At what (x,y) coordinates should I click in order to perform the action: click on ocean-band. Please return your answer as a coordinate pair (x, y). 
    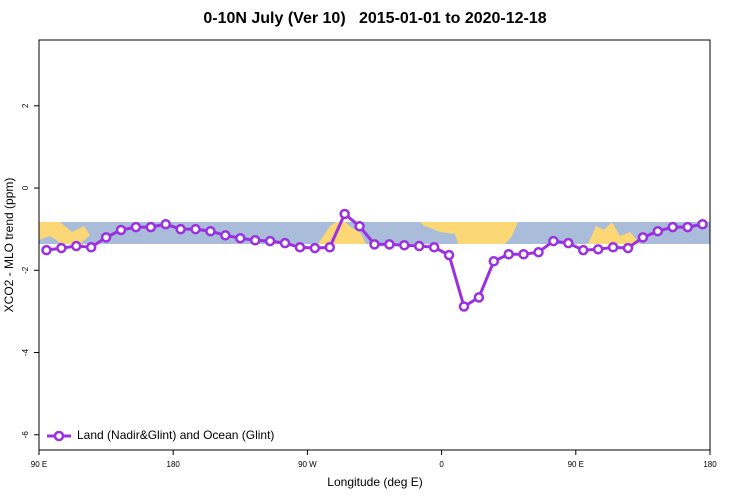
    Looking at the image, I should click on (374, 233).